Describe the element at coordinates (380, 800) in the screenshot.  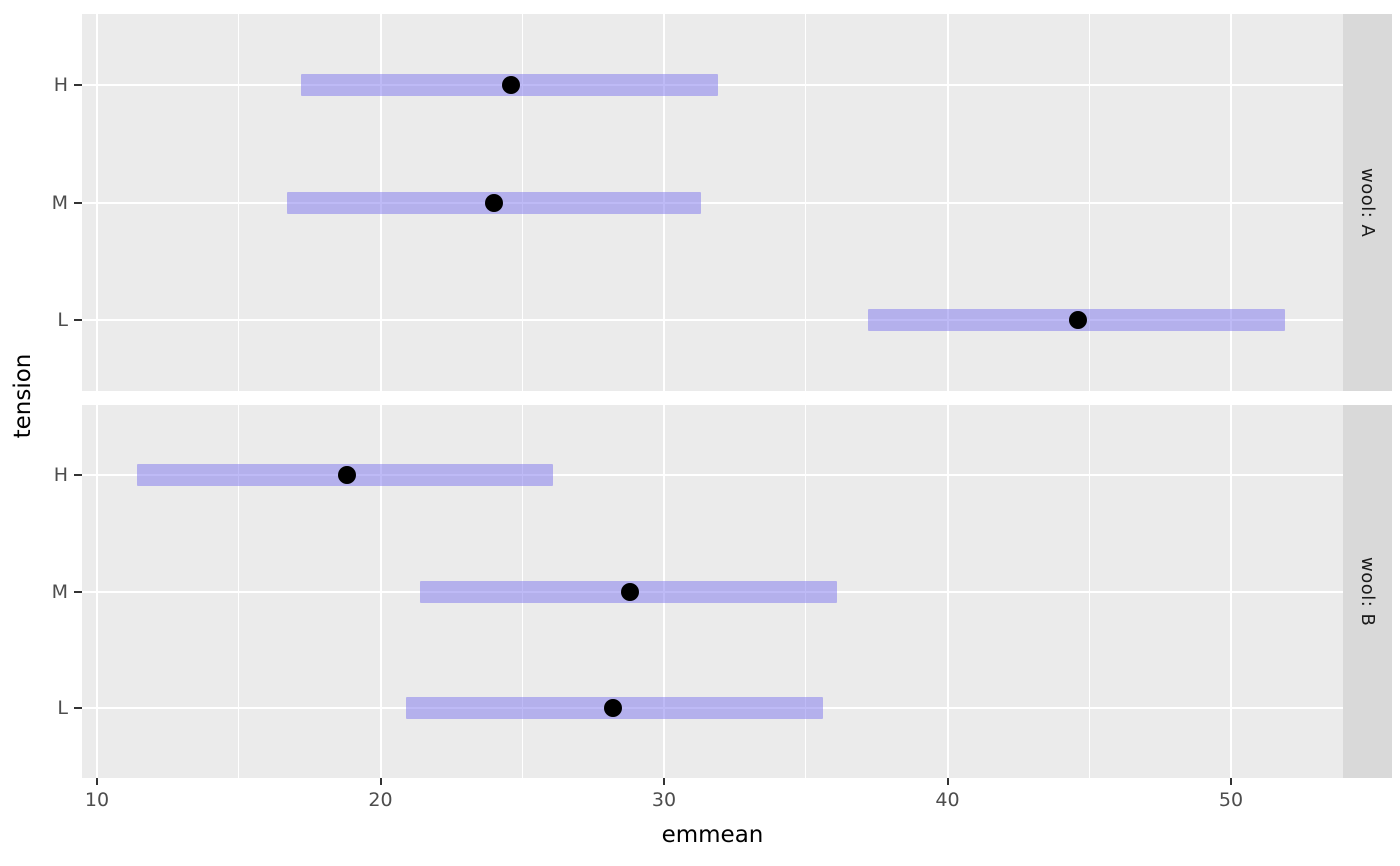
I see `x-tick-label: 20` at that location.